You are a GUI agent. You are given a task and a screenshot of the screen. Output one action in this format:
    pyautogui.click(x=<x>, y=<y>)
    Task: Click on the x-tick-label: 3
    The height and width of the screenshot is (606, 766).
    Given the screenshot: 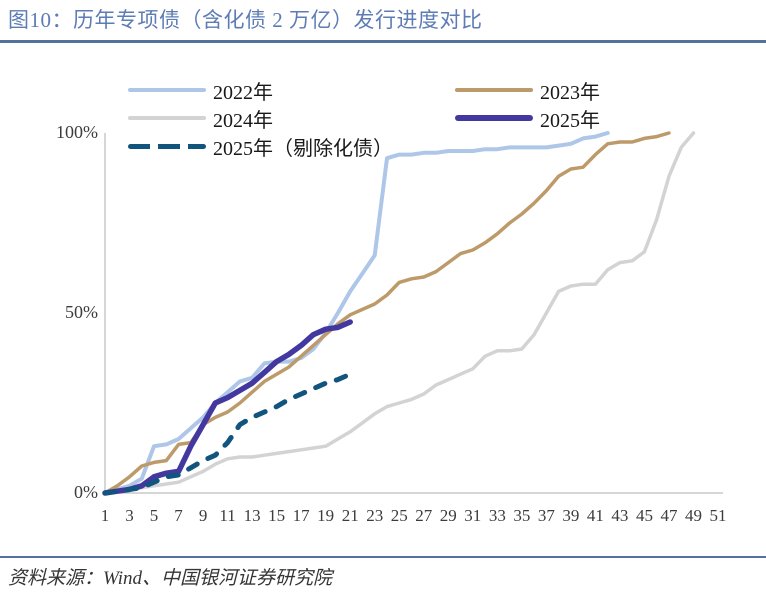 What is the action you would take?
    pyautogui.click(x=129, y=515)
    